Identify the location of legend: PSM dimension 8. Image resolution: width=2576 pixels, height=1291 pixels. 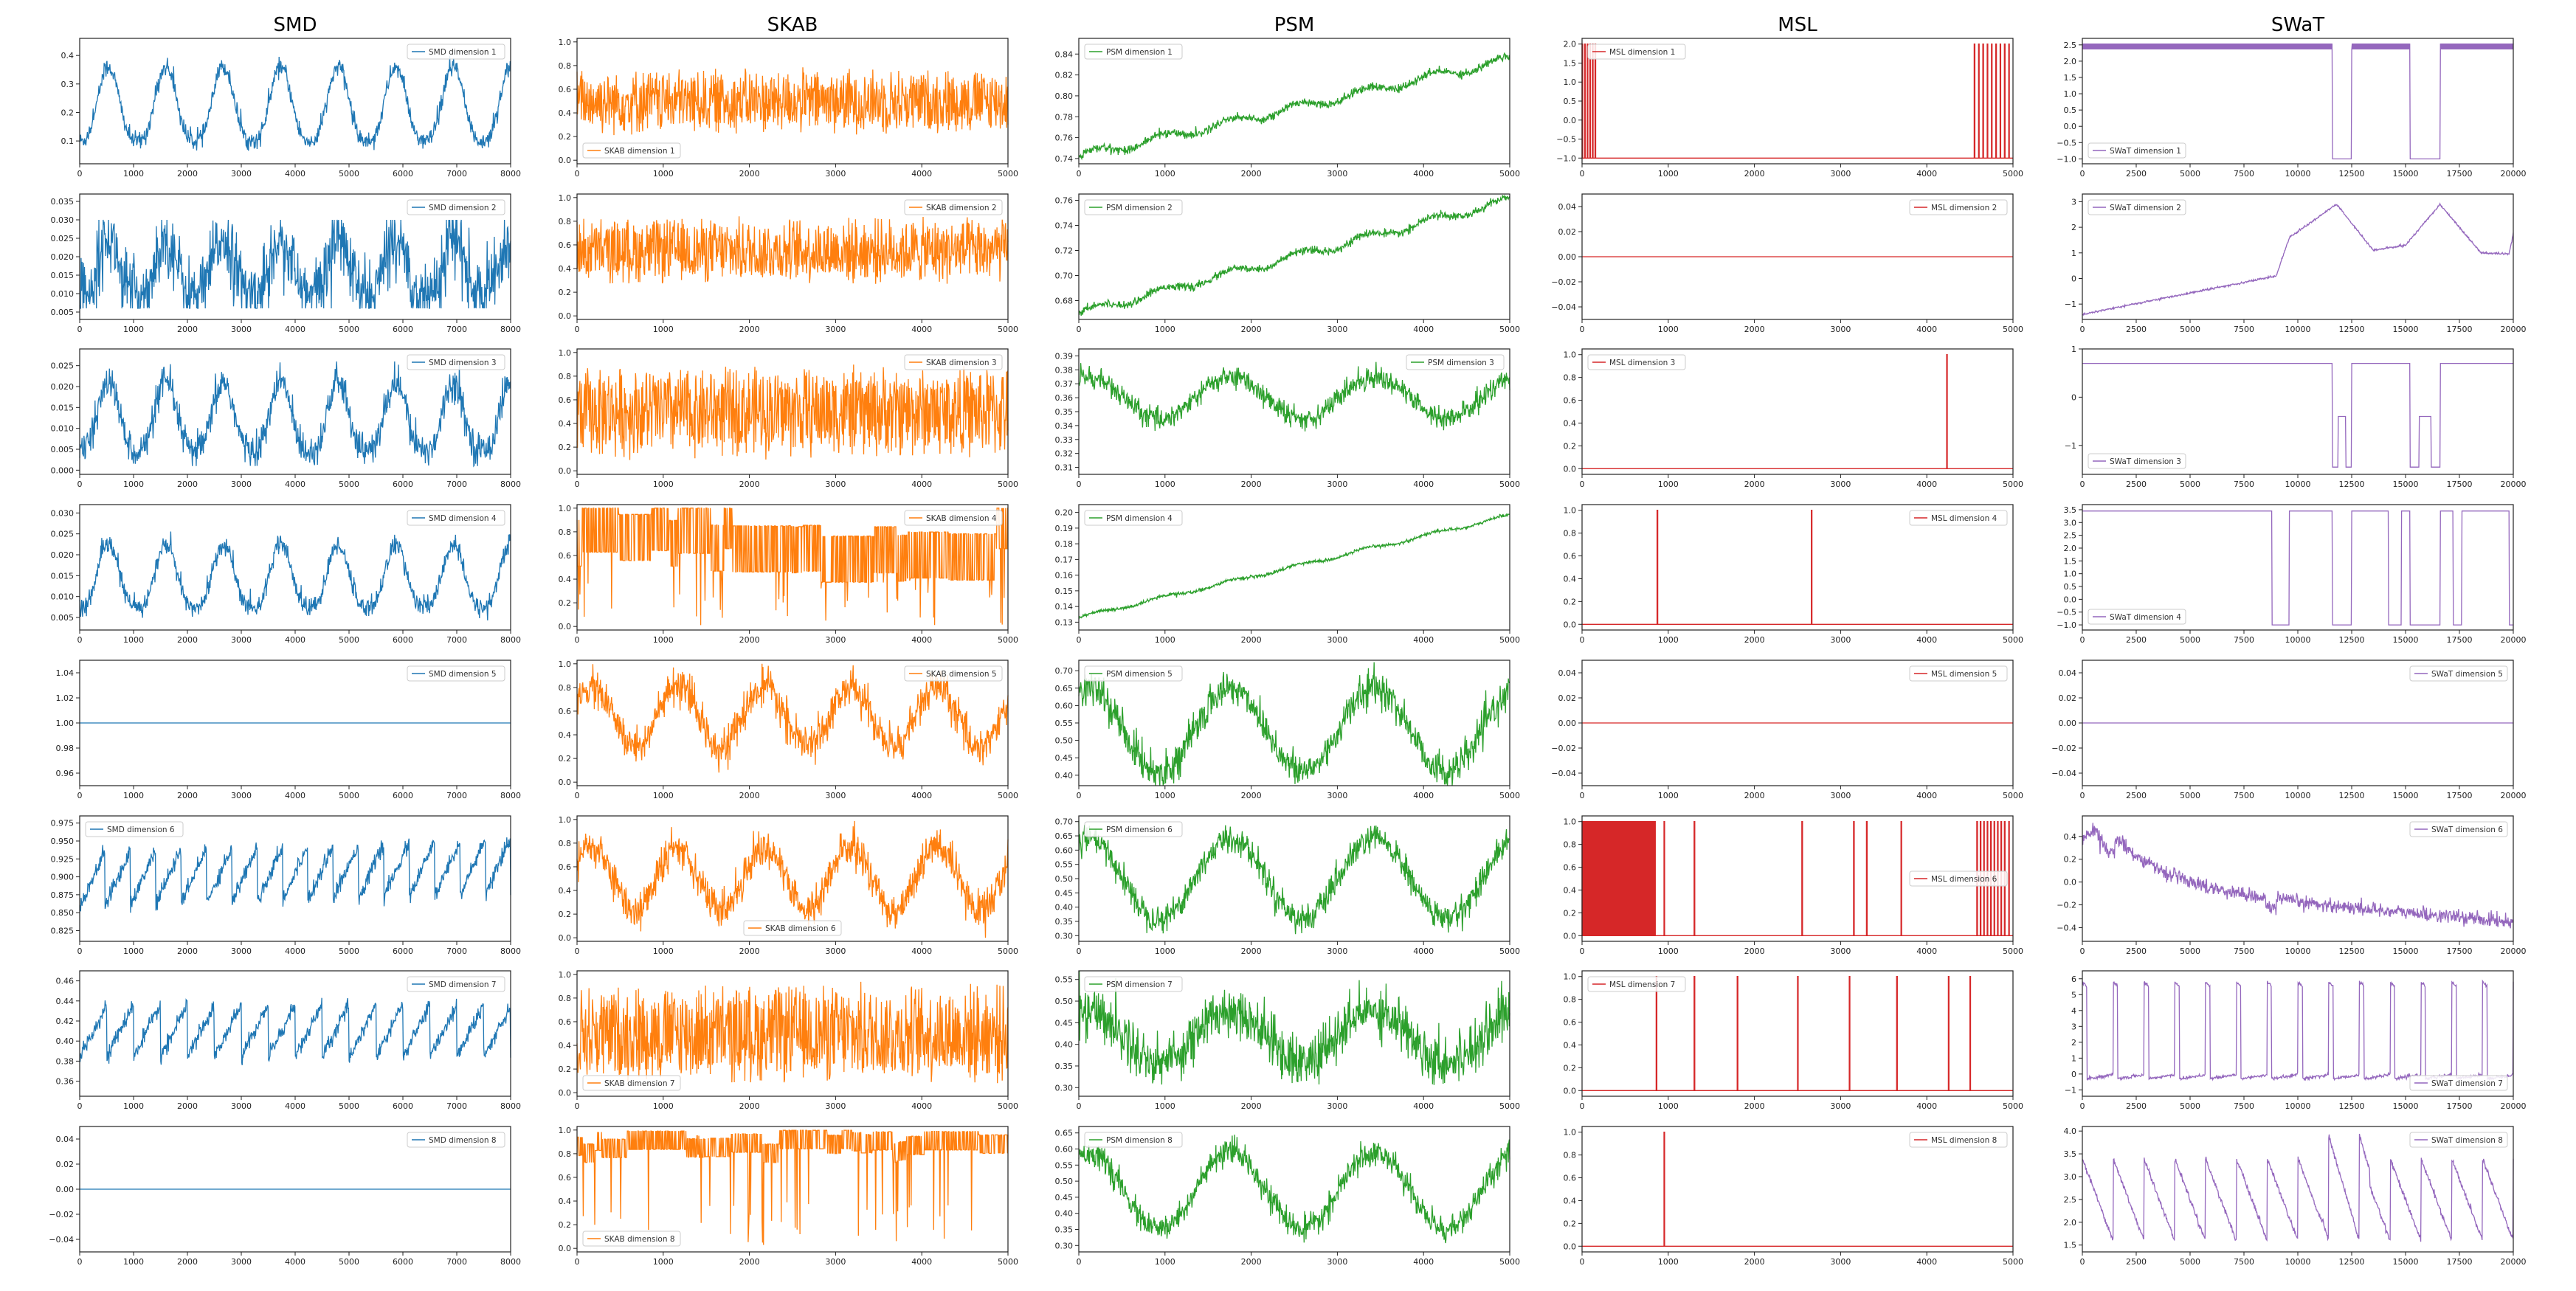
(1133, 1140).